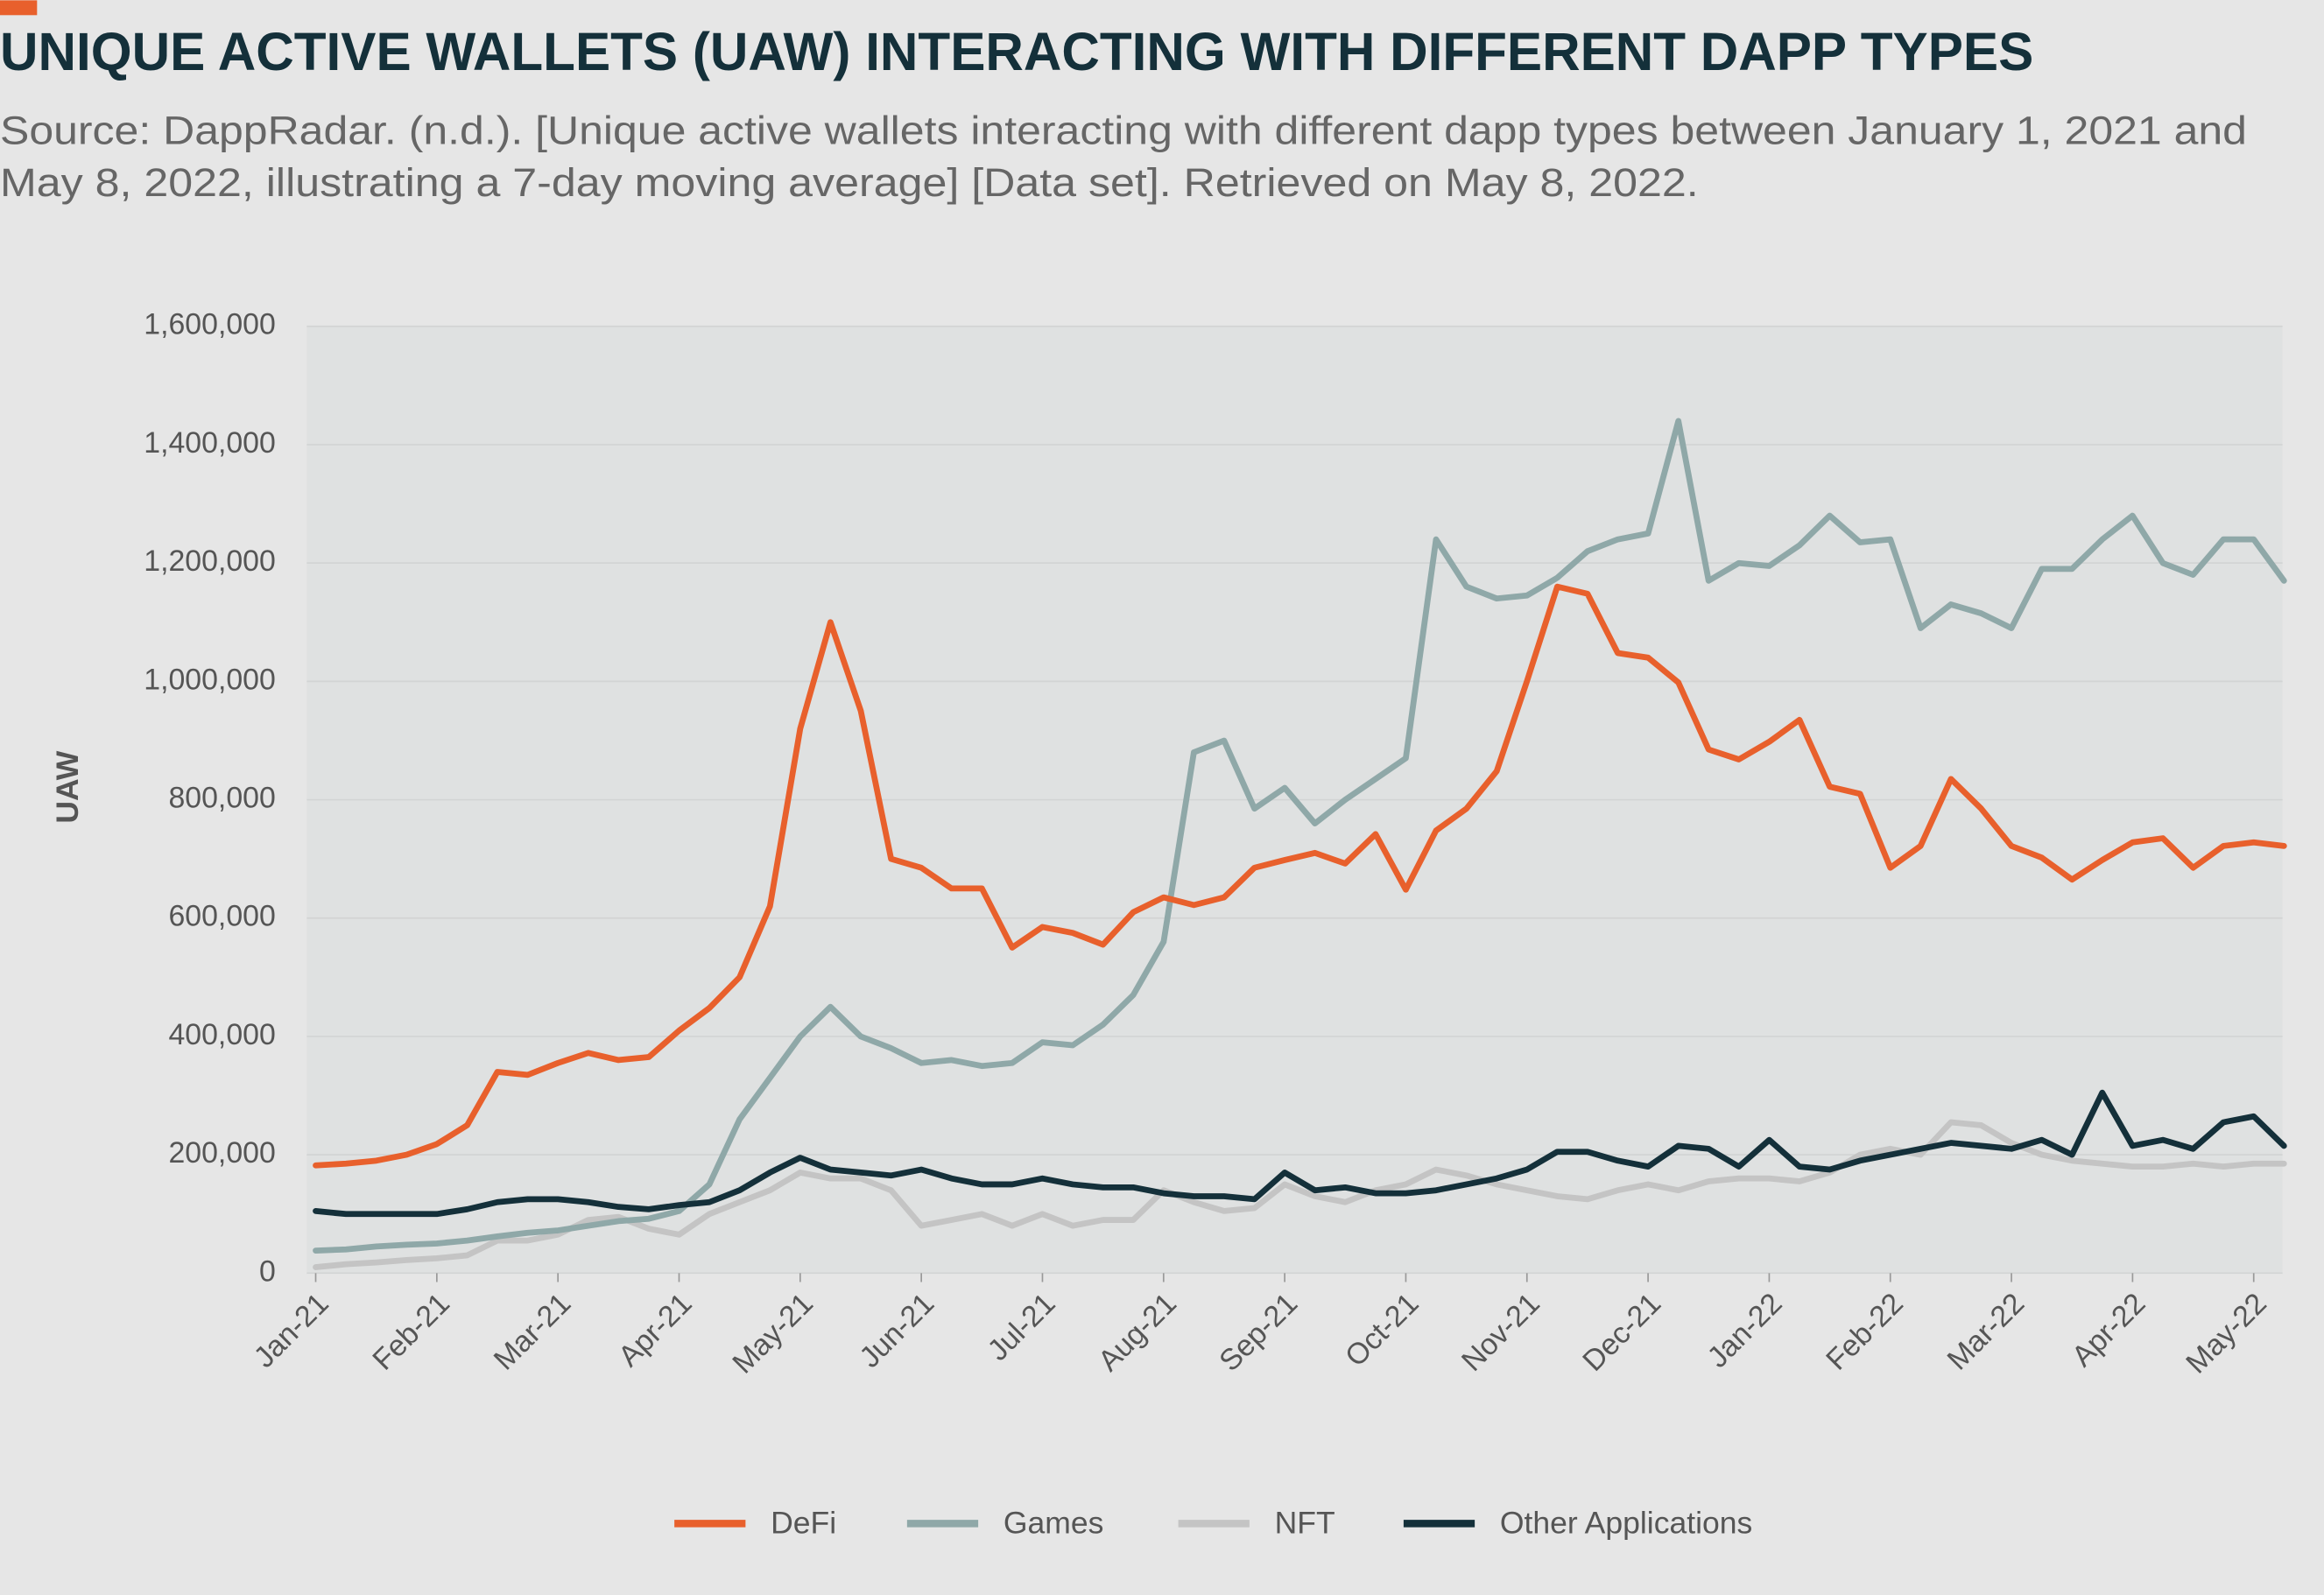 The image size is (2324, 1595). I want to click on y-tick-label: 400,000, so click(221, 1034).